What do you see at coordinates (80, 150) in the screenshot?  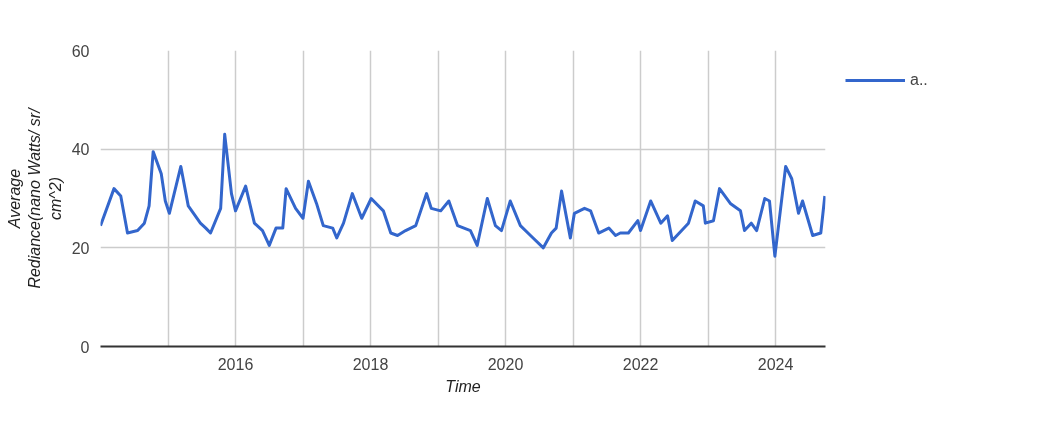 I see `y-tick-label: 40` at bounding box center [80, 150].